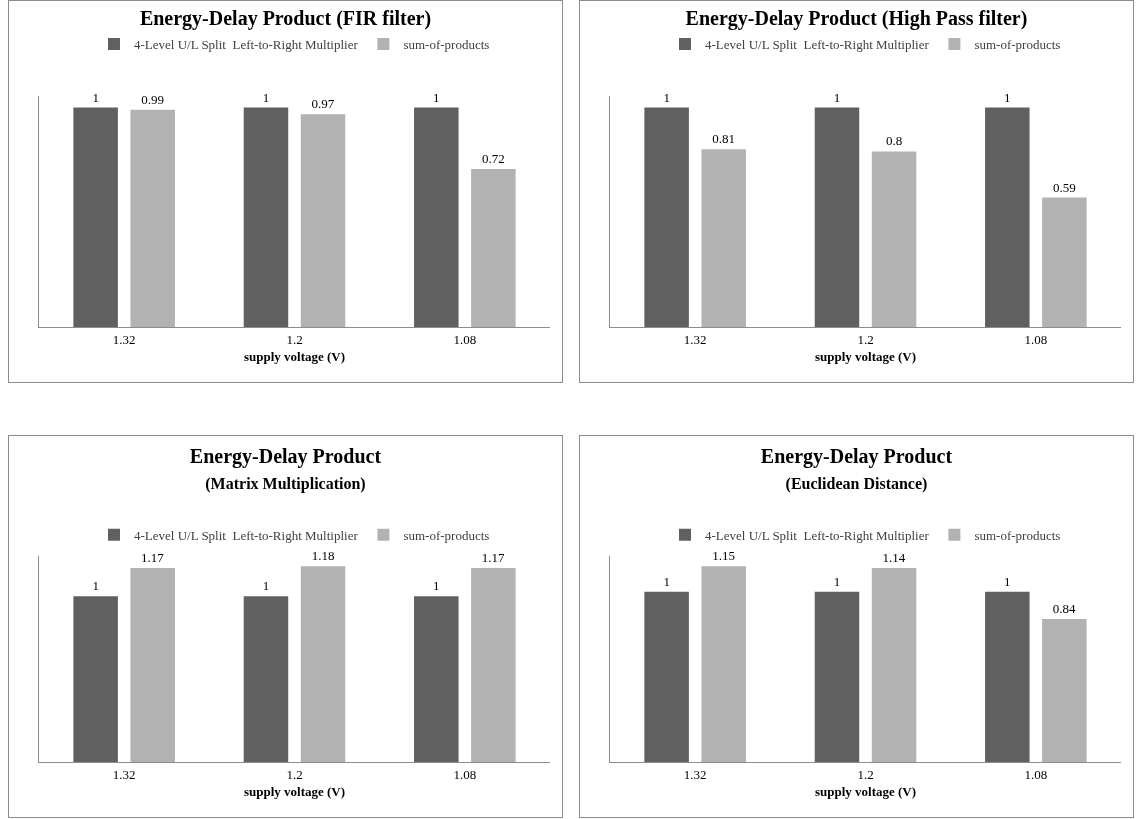 The image size is (1136, 819). Describe the element at coordinates (493, 158) in the screenshot. I see `data-label: 0.72` at that location.